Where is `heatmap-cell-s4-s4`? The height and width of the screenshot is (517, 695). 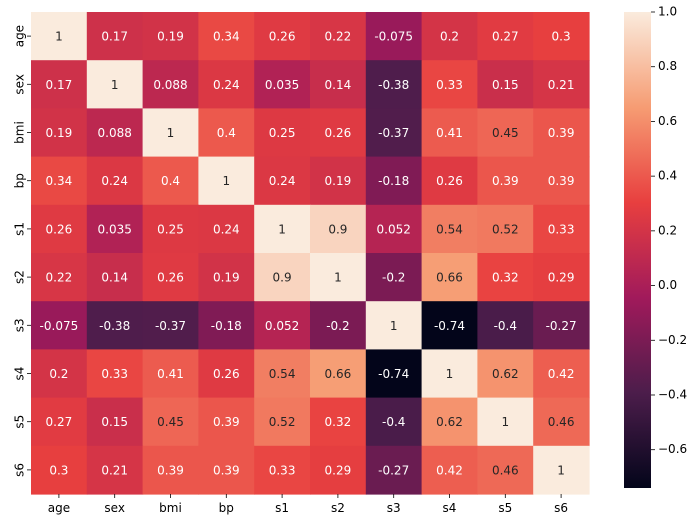
heatmap-cell-s4-s4 is located at coordinates (449, 374).